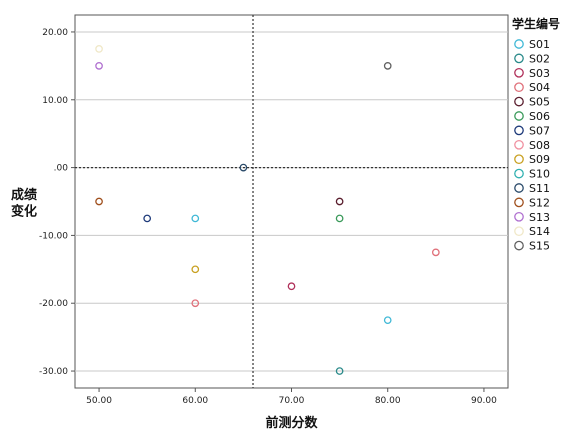 This screenshot has height=435, width=561. What do you see at coordinates (539, 73) in the screenshot?
I see `legend-label: S03` at bounding box center [539, 73].